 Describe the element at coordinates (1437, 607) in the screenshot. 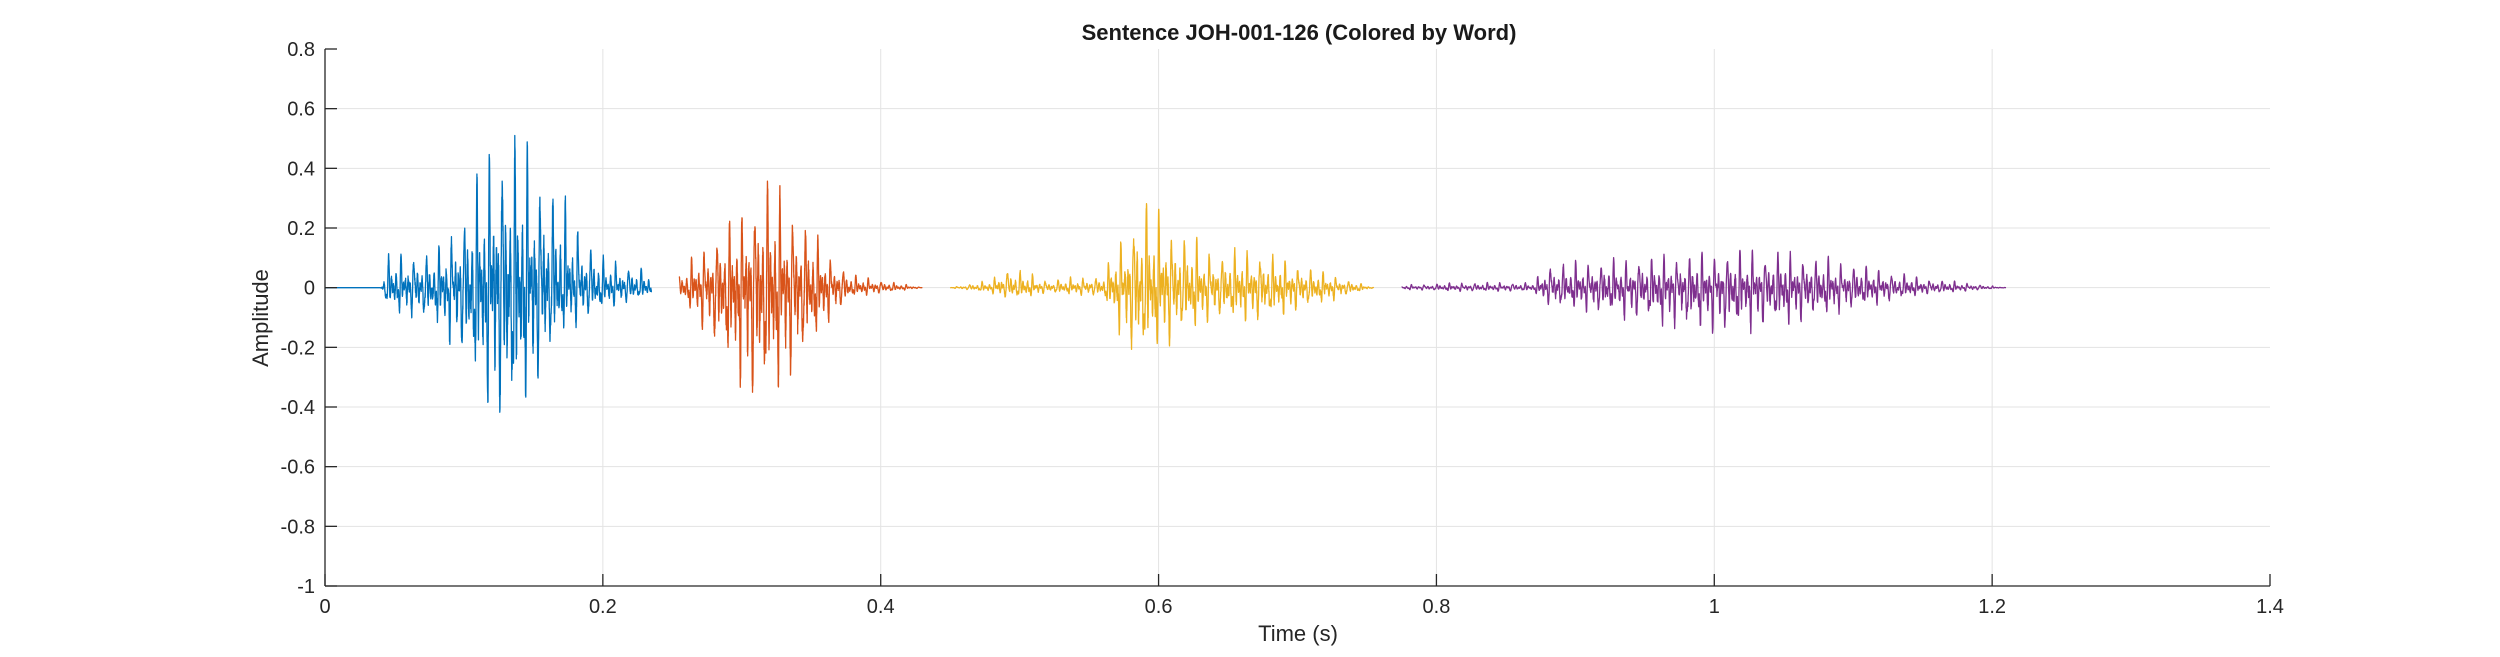

I see `x-tick-label: 0.8` at that location.